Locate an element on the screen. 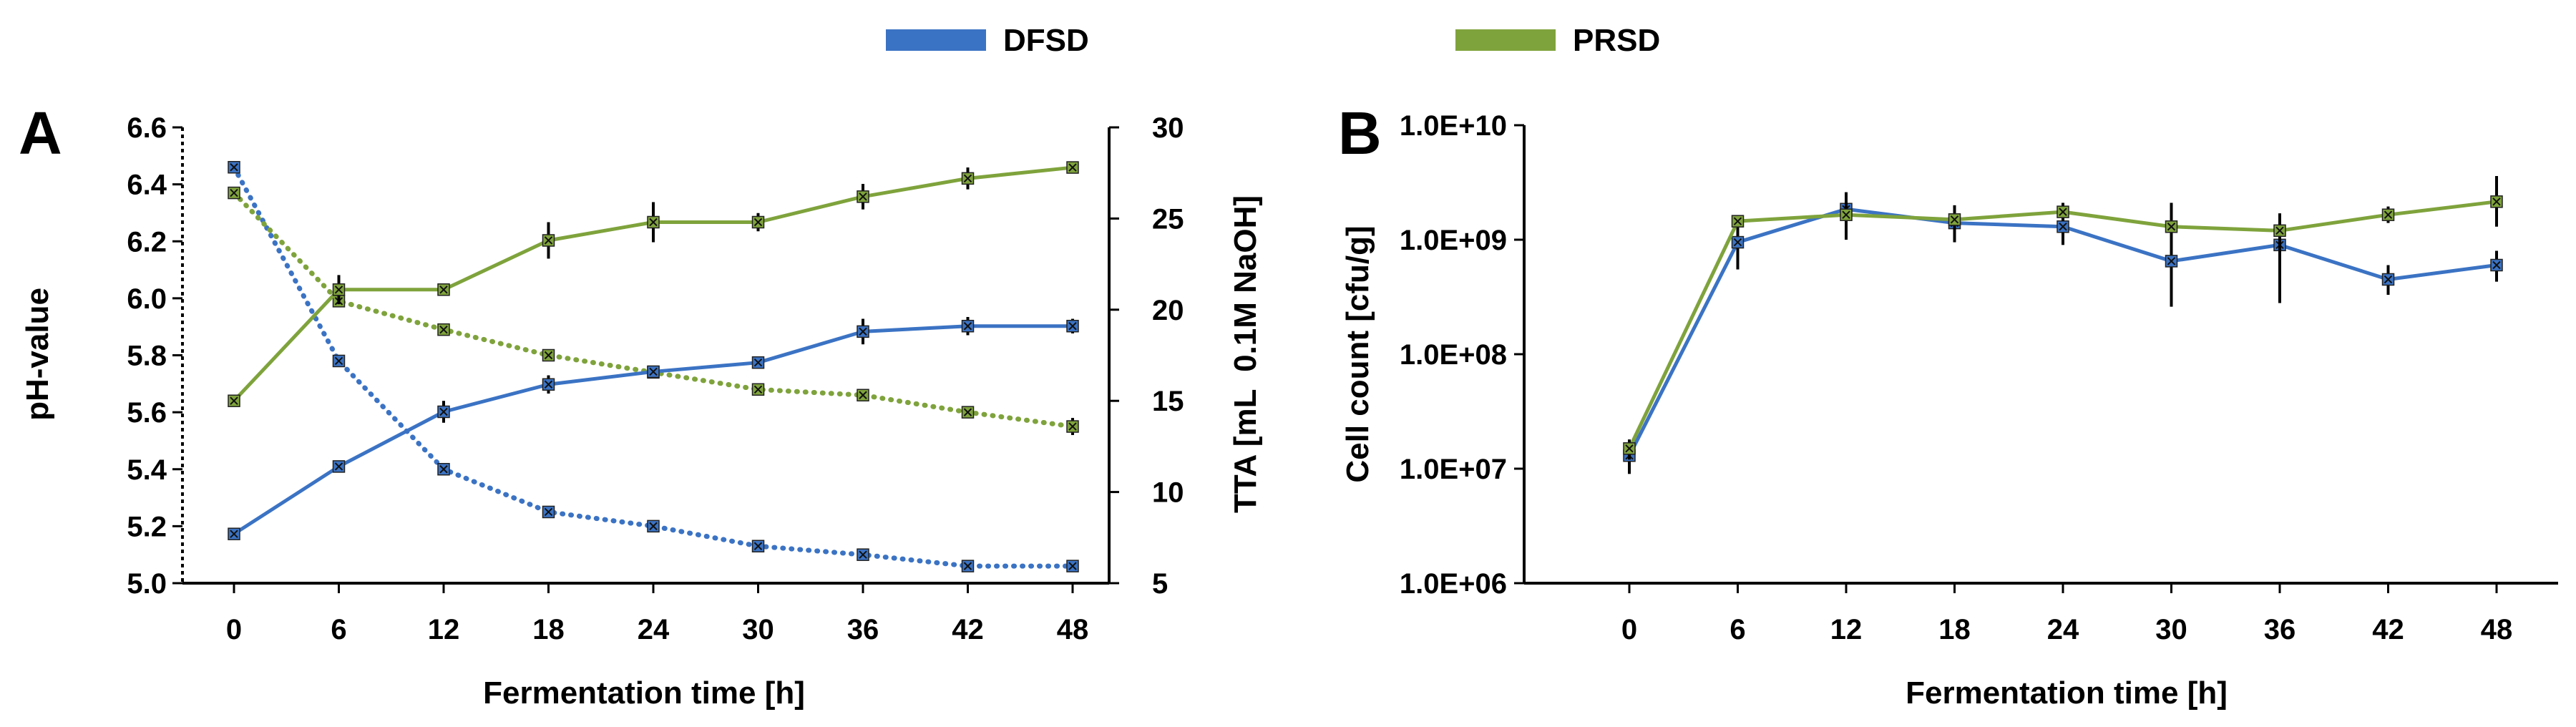 This screenshot has width=2576, height=727. panel-a-x-tick-label: 12 is located at coordinates (444, 629).